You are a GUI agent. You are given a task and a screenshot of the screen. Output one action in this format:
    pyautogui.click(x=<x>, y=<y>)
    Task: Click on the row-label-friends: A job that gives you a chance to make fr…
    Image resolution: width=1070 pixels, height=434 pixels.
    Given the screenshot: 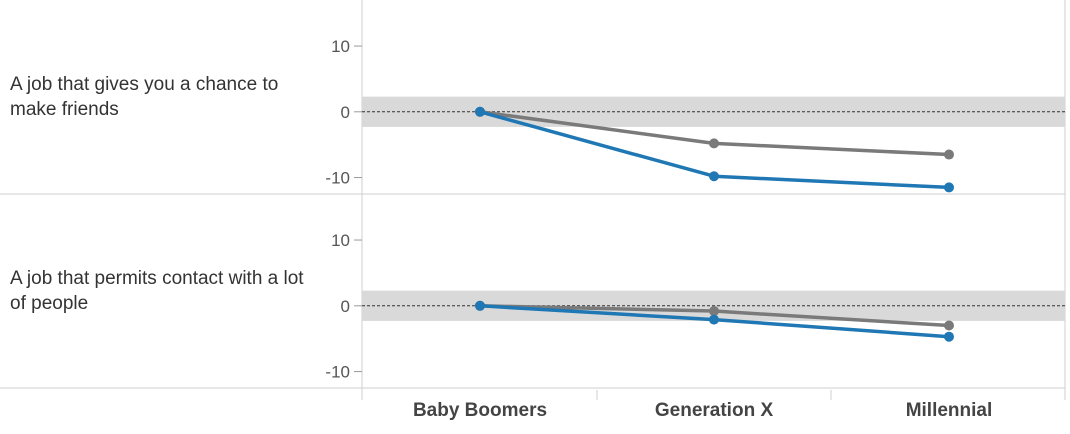 What is the action you would take?
    pyautogui.click(x=144, y=97)
    